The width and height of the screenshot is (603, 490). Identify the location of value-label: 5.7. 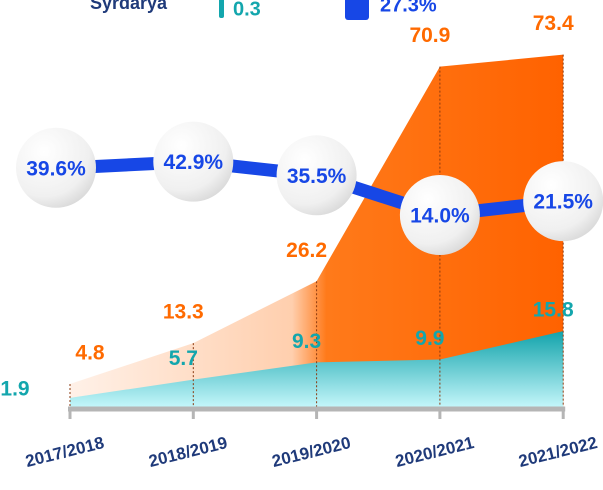
(183, 358).